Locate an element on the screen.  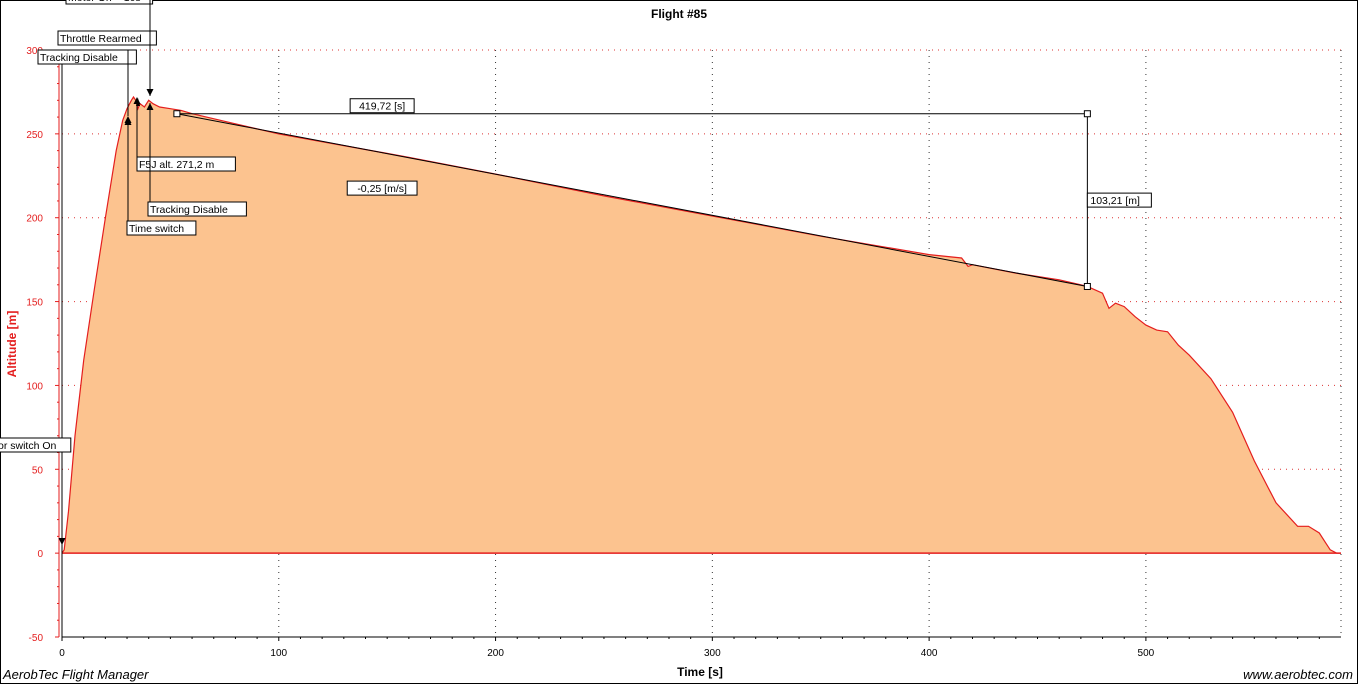
y-tick-label: -50 is located at coordinates (36, 638).